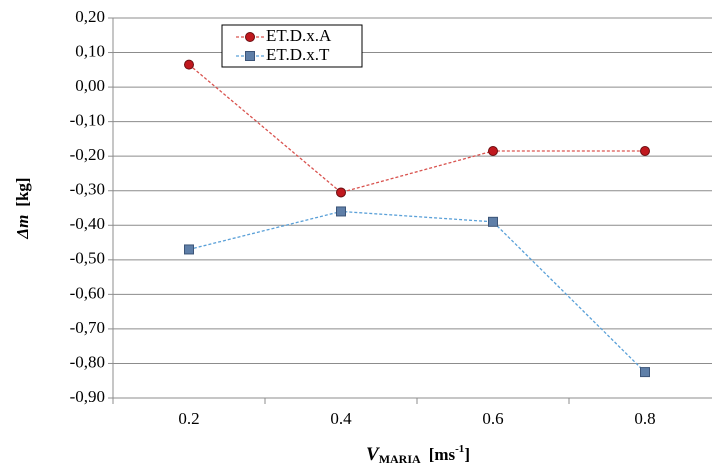 This screenshot has width=712, height=468. Describe the element at coordinates (87, 189) in the screenshot. I see `y-tick-label: -0,30` at that location.